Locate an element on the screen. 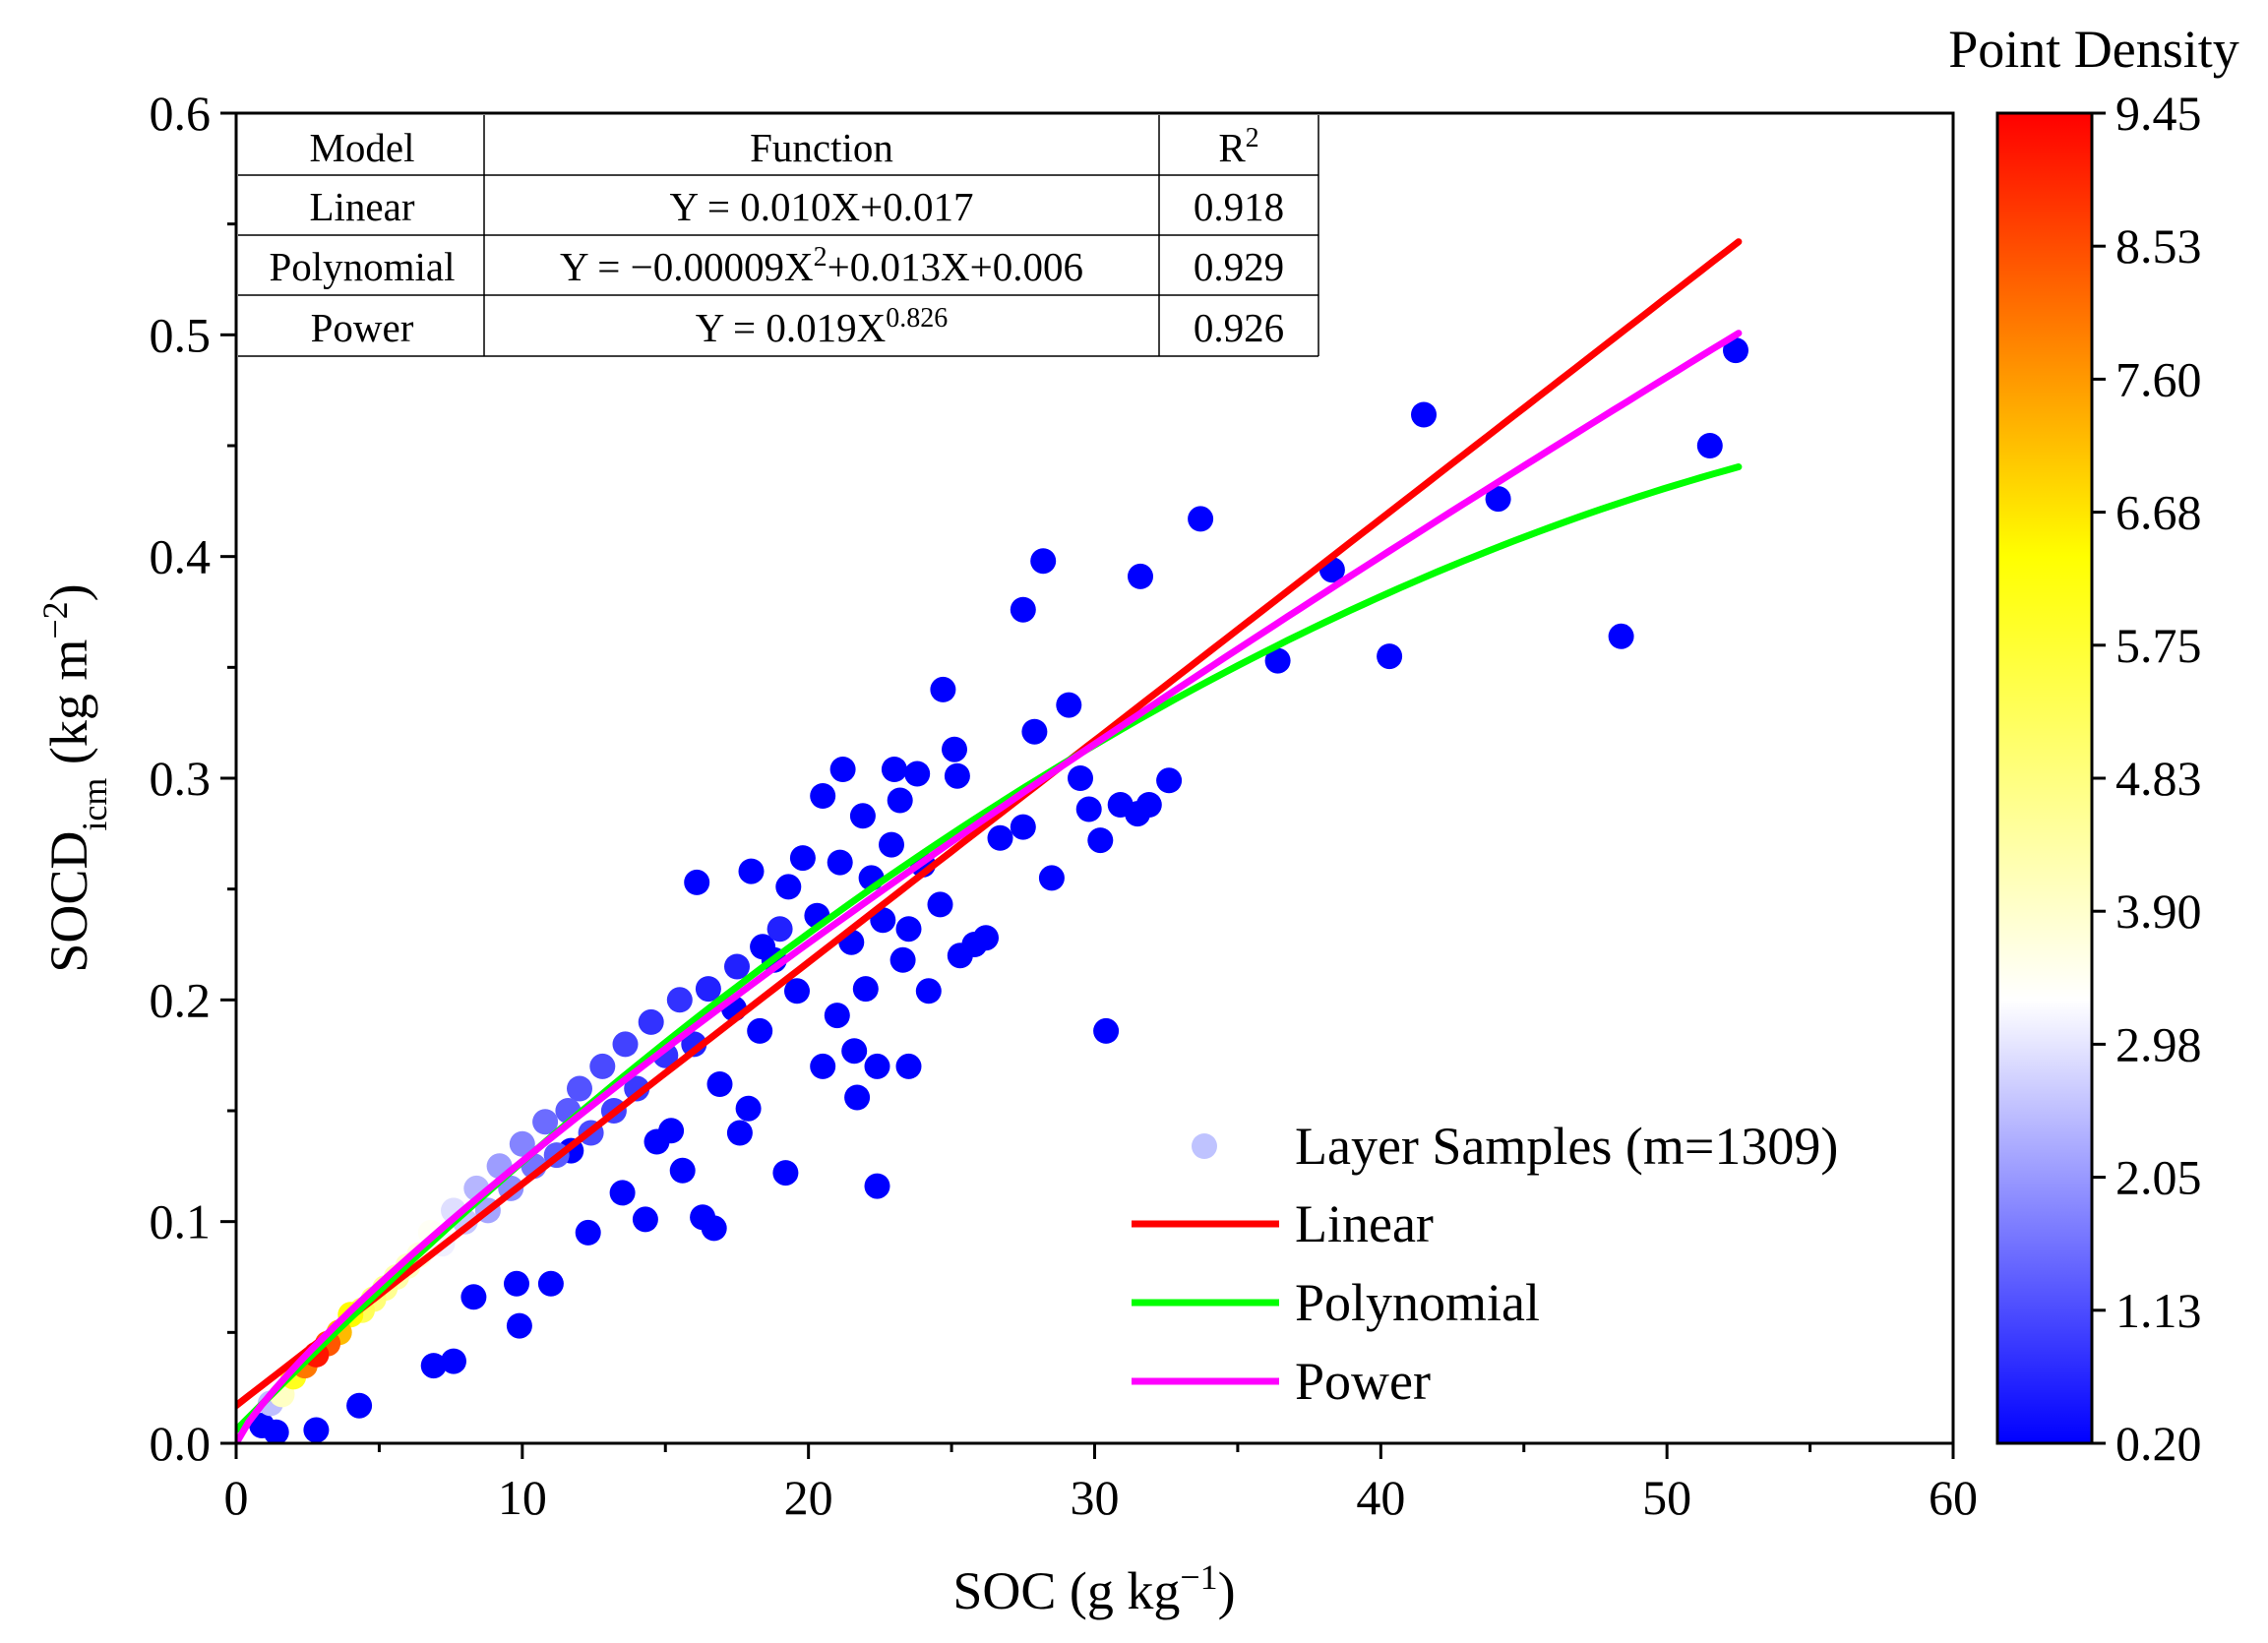 The image size is (2268, 1643). table-r2-polynomial: 0.929 is located at coordinates (1239, 267).